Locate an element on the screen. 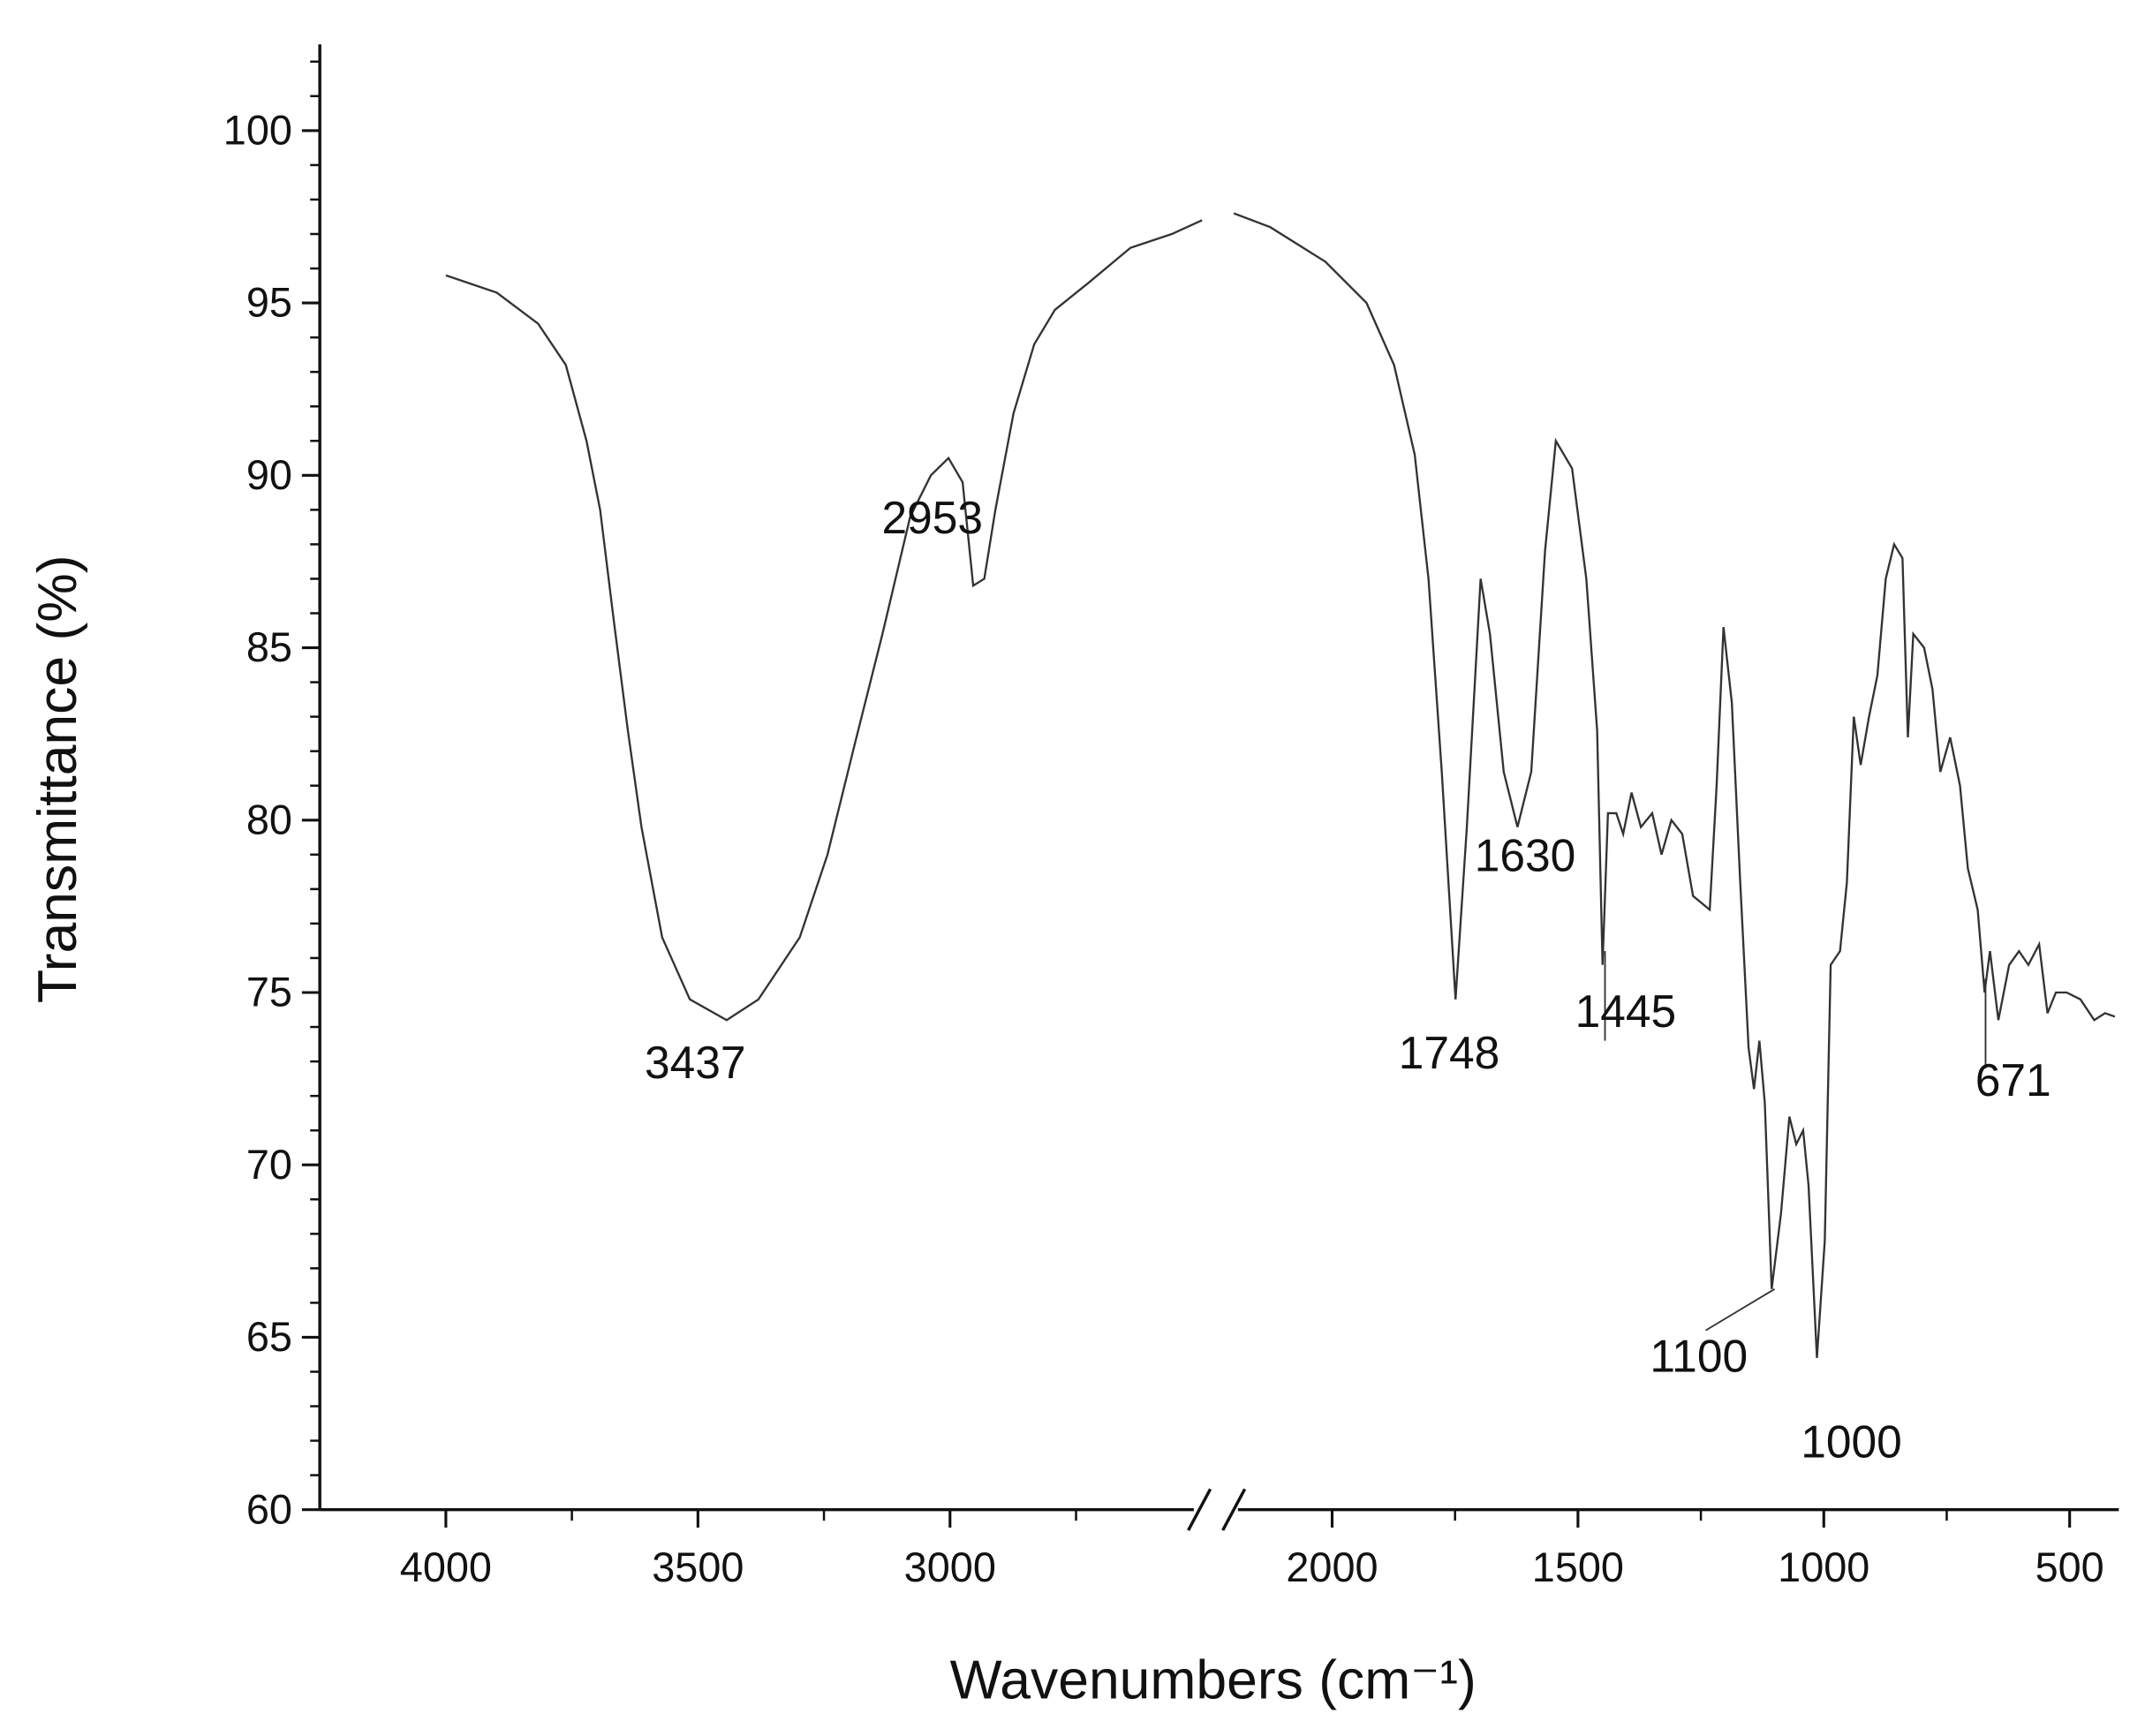  annotation-label: 1100 is located at coordinates (1699, 1355).